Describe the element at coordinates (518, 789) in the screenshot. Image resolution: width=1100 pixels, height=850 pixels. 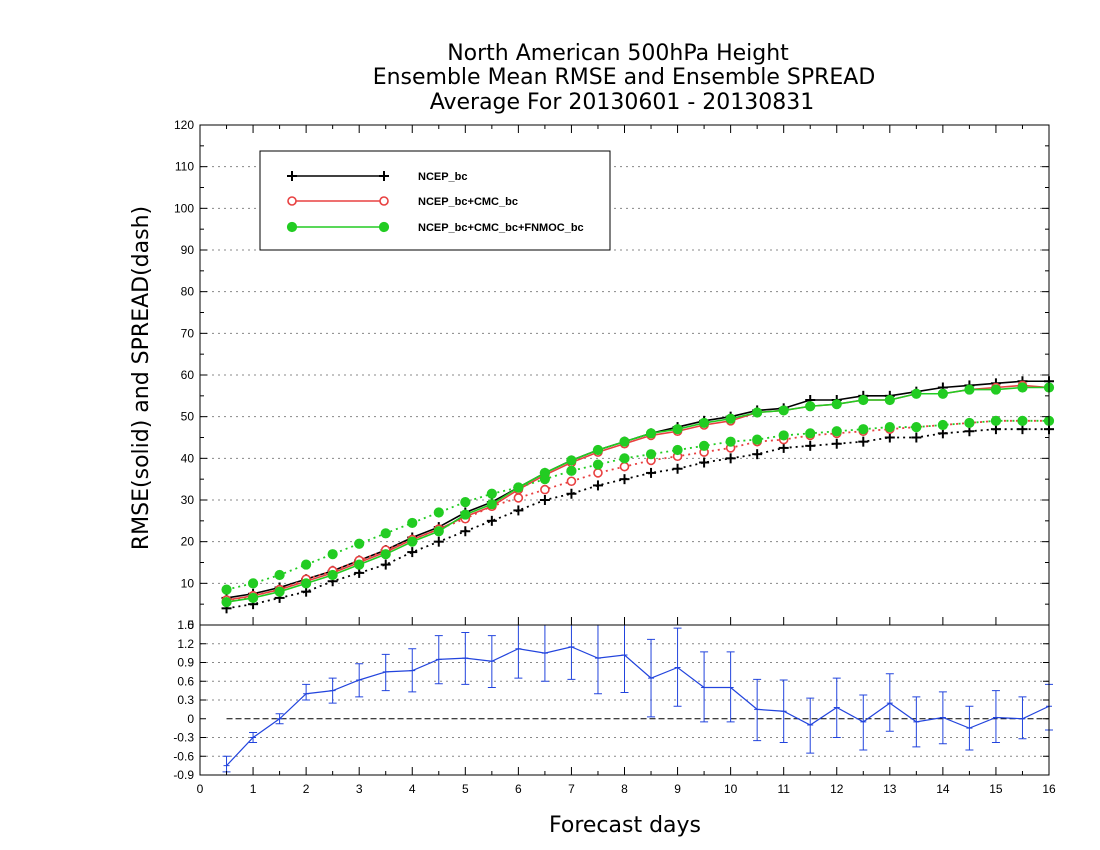
I see `x-tick-label: 6` at that location.